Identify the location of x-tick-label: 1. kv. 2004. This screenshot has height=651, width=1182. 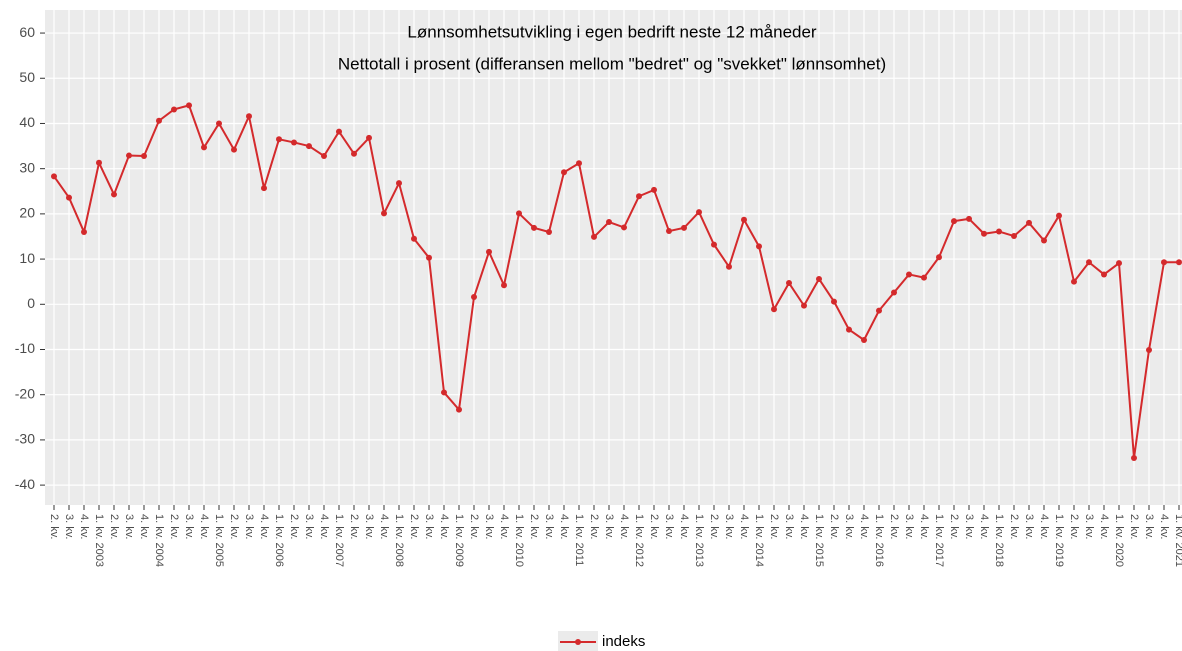
(159, 540).